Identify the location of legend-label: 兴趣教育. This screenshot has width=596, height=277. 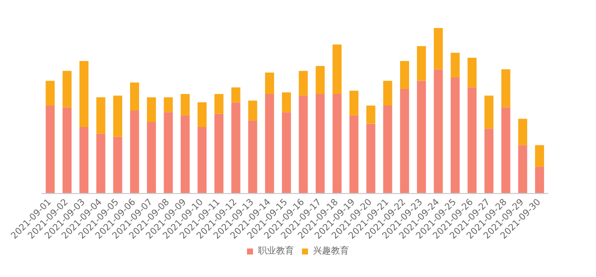
(331, 251).